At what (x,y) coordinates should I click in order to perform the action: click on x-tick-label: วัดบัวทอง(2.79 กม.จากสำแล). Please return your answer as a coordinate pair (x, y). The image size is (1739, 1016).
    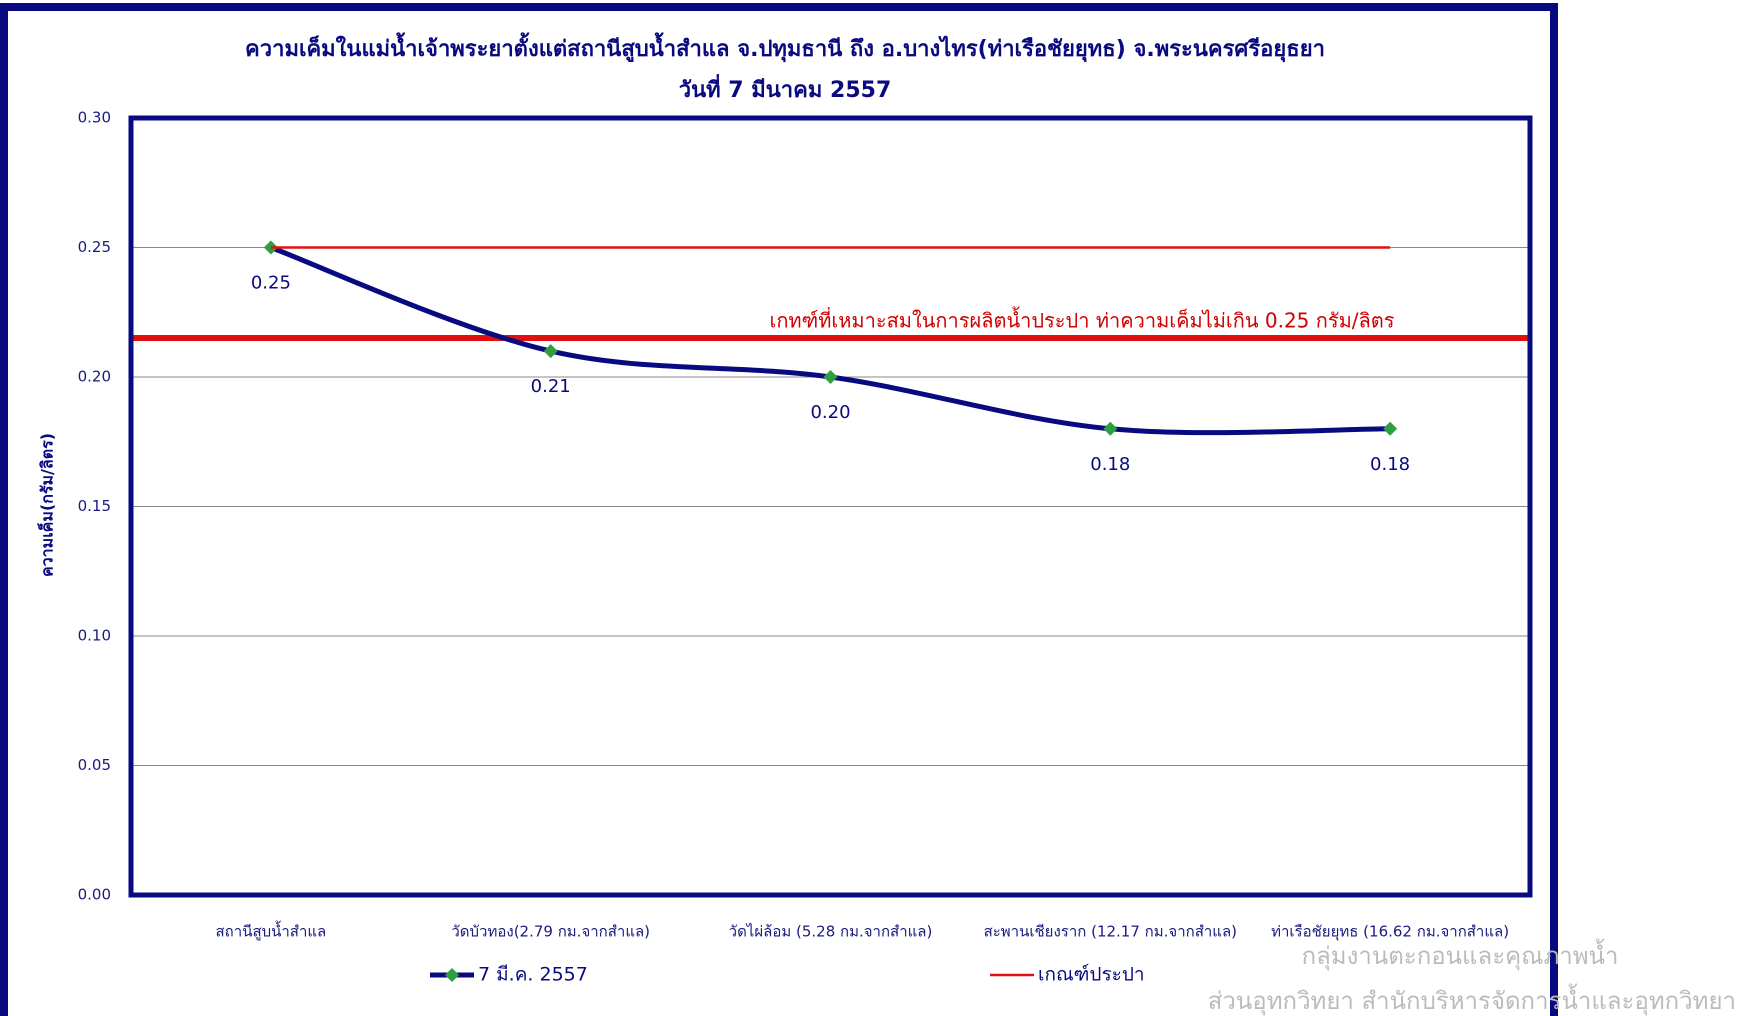
    Looking at the image, I should click on (550, 932).